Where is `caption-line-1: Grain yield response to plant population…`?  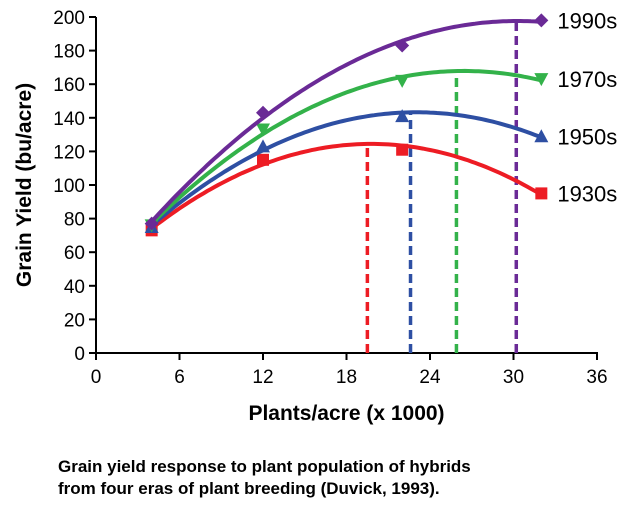 caption-line-1: Grain yield response to plant population… is located at coordinates (264, 466).